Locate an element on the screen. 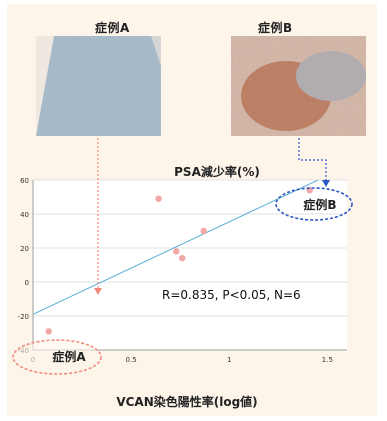 This screenshot has height=421, width=387. case-a-label: 症例A is located at coordinates (112, 28).